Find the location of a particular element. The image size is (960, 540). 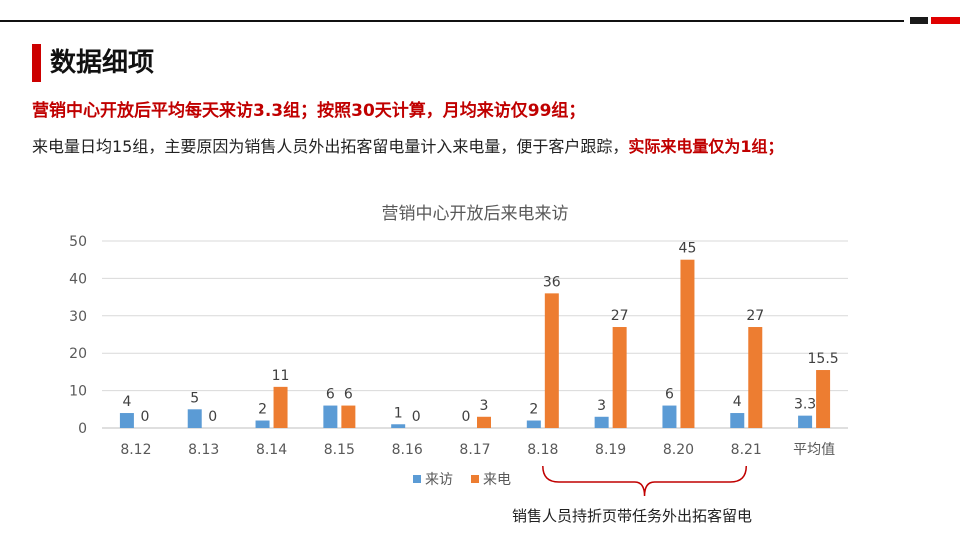

x-tick-label: 8.20 is located at coordinates (678, 450).